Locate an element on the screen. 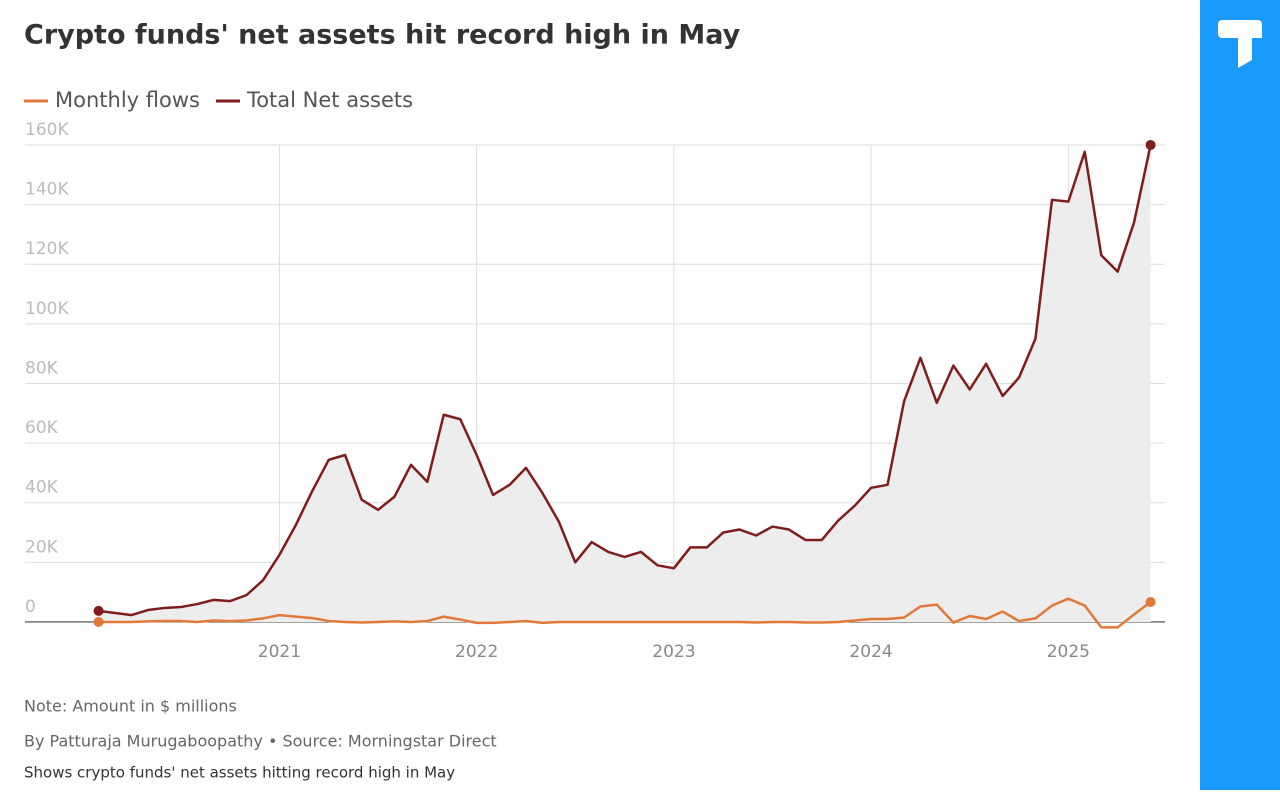  logo is located at coordinates (1240, 44).